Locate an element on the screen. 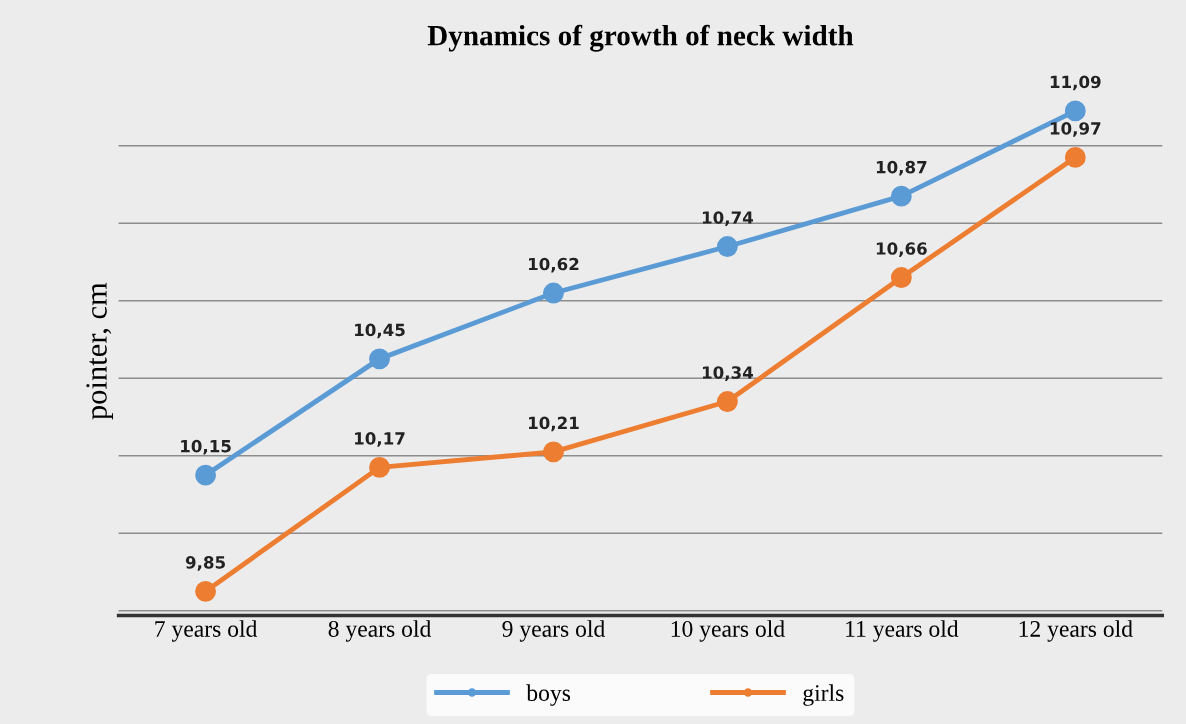 Image resolution: width=1186 pixels, height=724 pixels. data-label: 10,87 is located at coordinates (901, 168).